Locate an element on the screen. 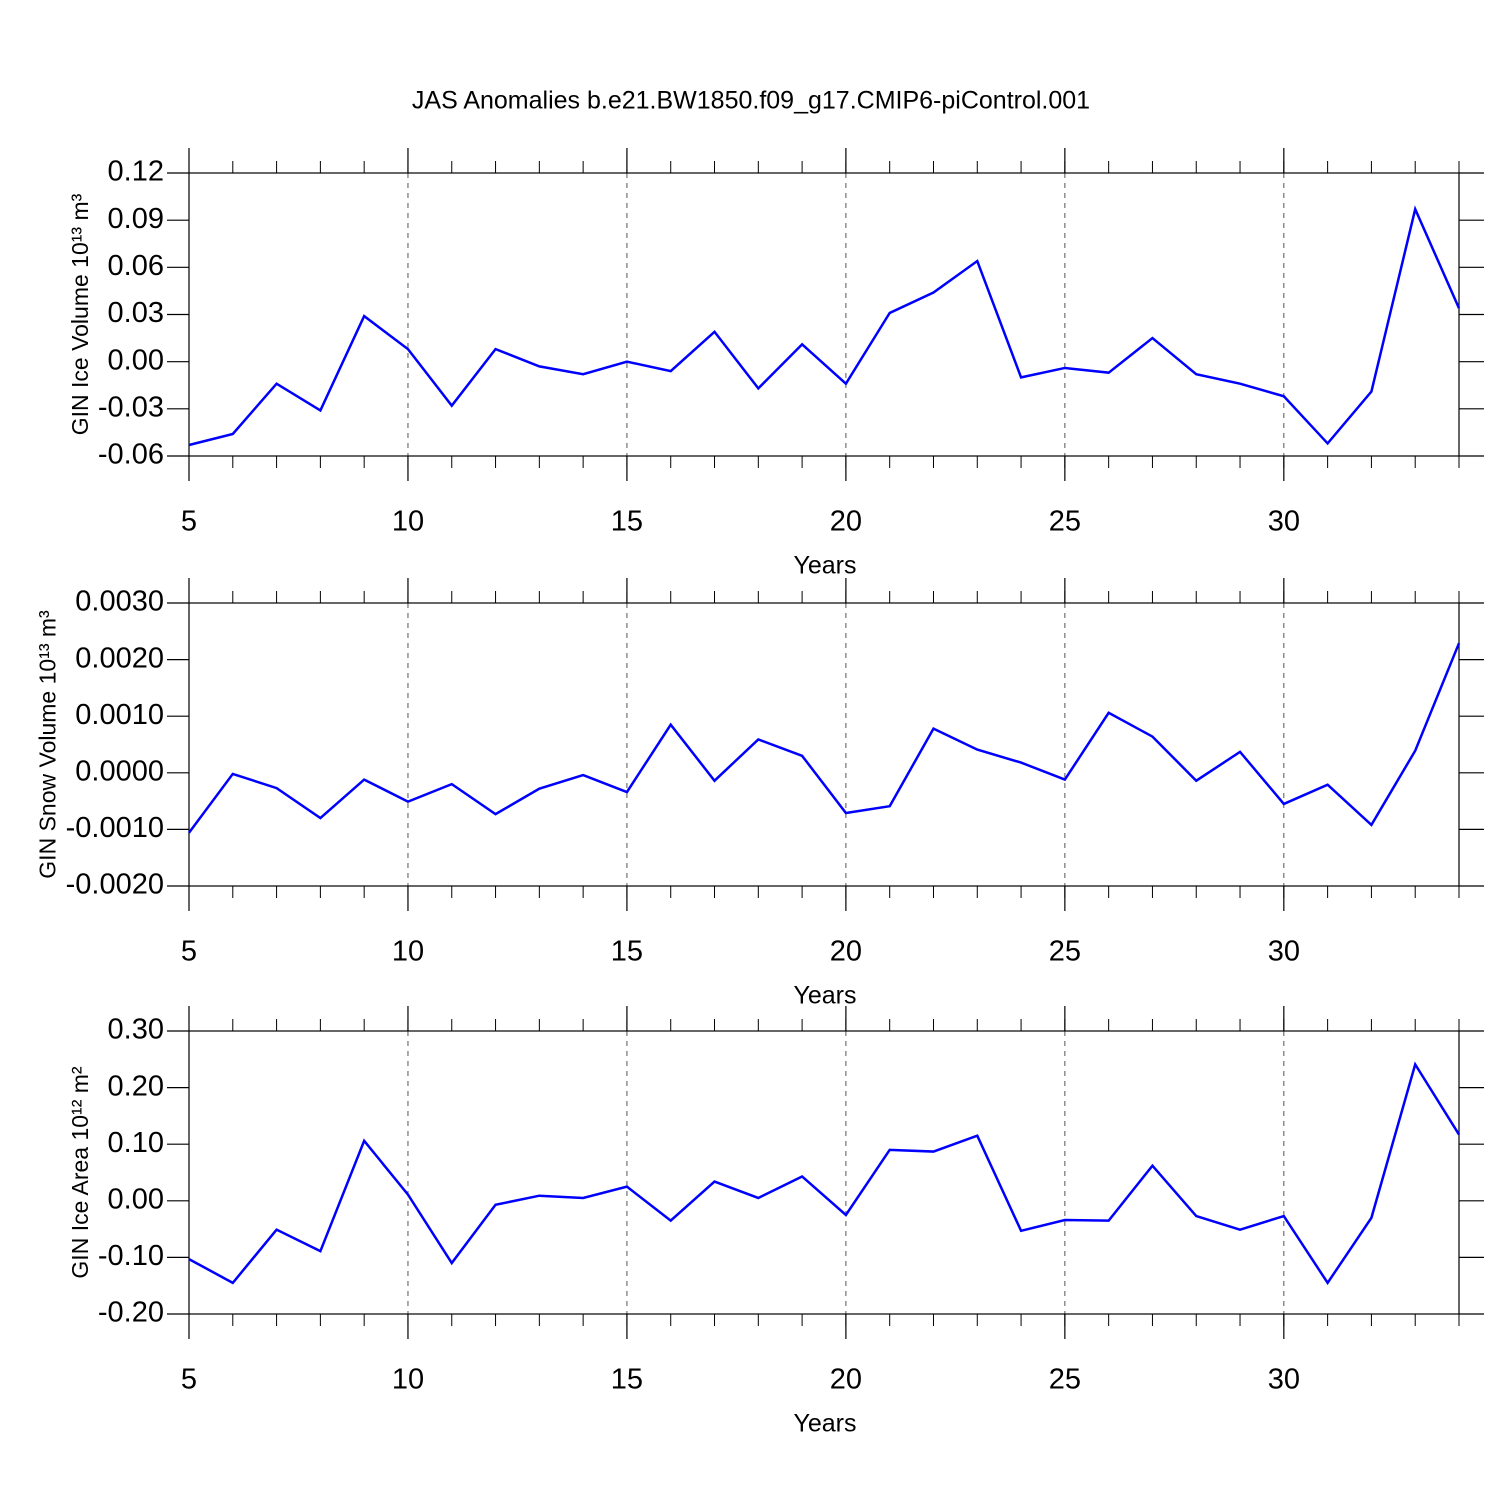 This screenshot has width=1500, height=1500. y-tick-label: -0.10 is located at coordinates (131, 1256).